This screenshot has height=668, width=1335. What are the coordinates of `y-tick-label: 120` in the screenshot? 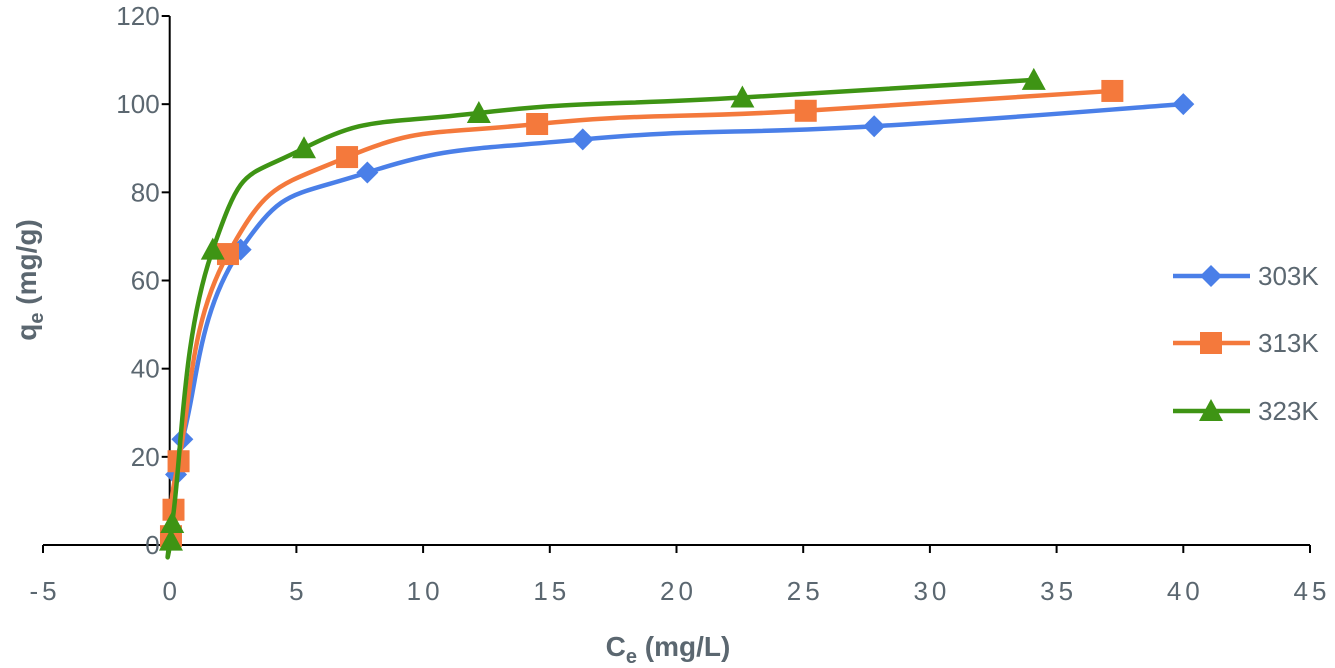 It's located at (137, 16).